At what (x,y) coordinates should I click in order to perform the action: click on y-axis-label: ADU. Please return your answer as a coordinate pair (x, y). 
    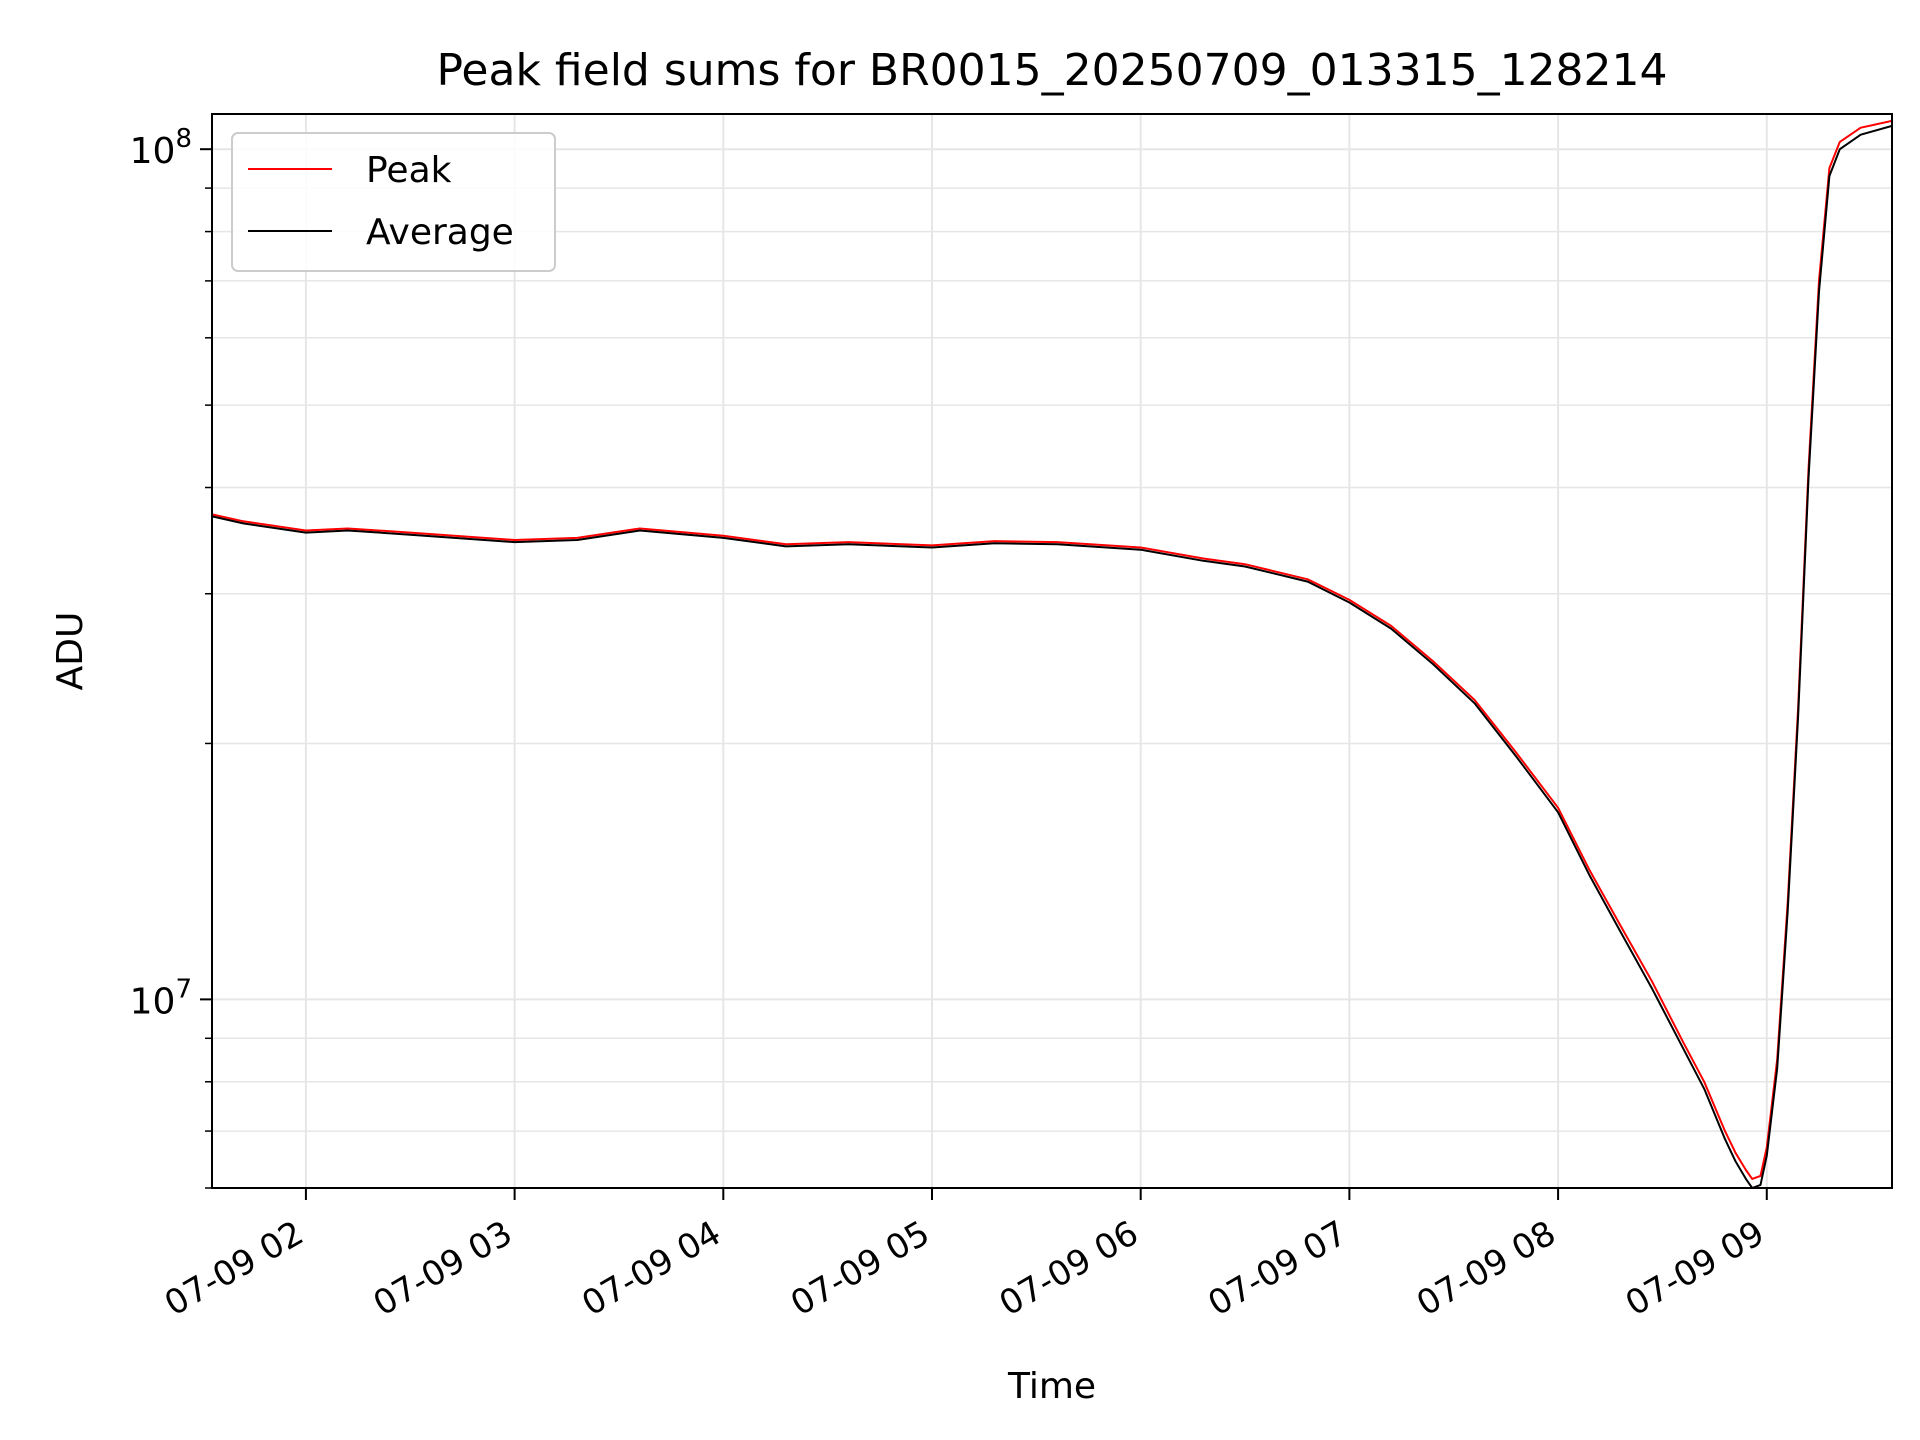
    Looking at the image, I should click on (70, 651).